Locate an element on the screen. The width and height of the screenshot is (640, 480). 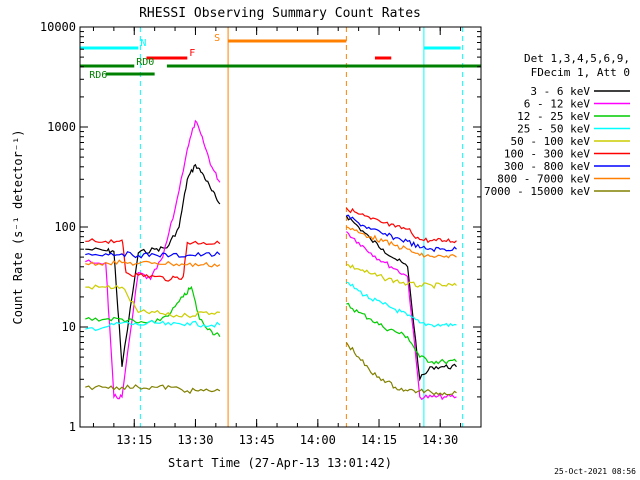
legend-entry-label: 300 - 800 keV is located at coordinates (547, 166).